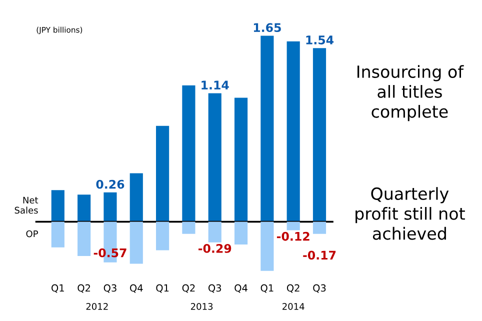  What do you see at coordinates (410, 213) in the screenshot?
I see `text: Quarterly profit still not achieved` at bounding box center [410, 213].